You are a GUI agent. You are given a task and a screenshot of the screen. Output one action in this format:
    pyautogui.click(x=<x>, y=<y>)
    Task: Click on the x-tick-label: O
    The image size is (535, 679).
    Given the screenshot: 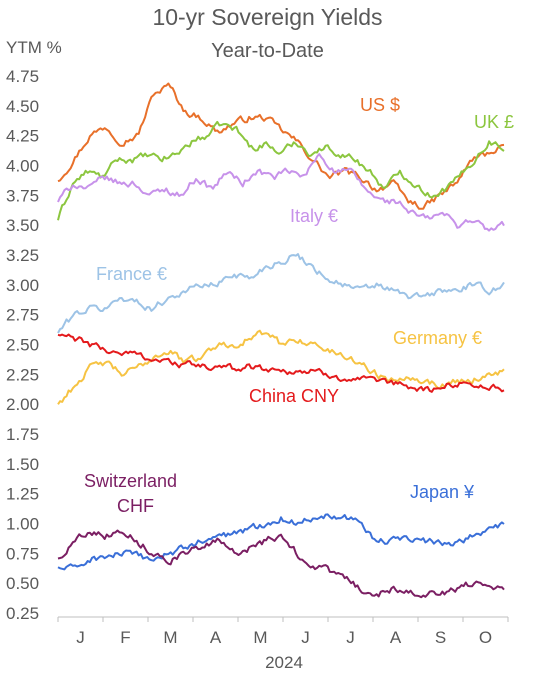 What is the action you would take?
    pyautogui.click(x=485, y=637)
    